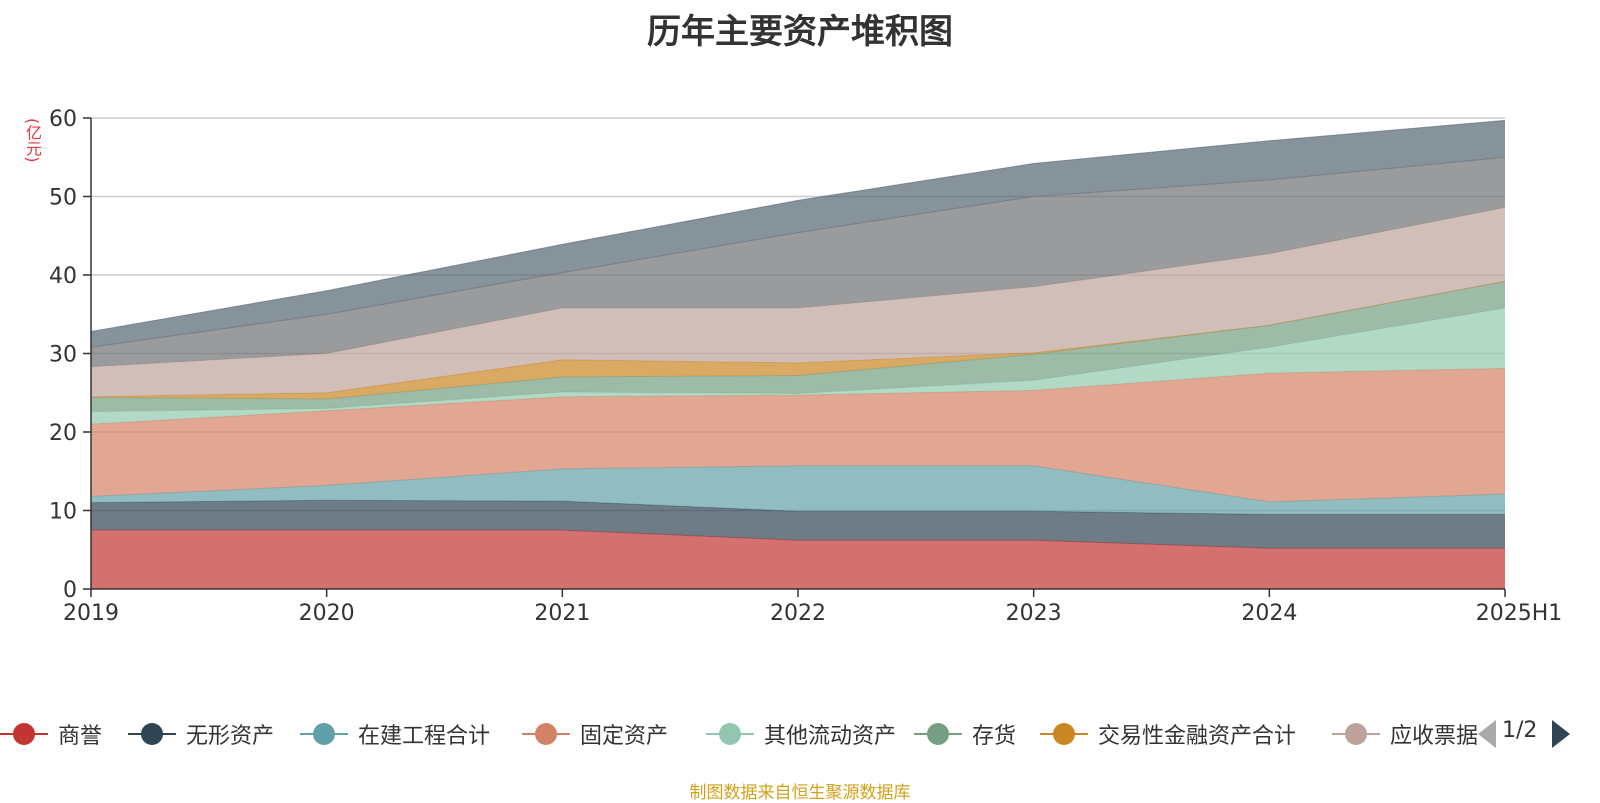 The image size is (1600, 803). I want to click on y-tick-label: 60, so click(63, 119).